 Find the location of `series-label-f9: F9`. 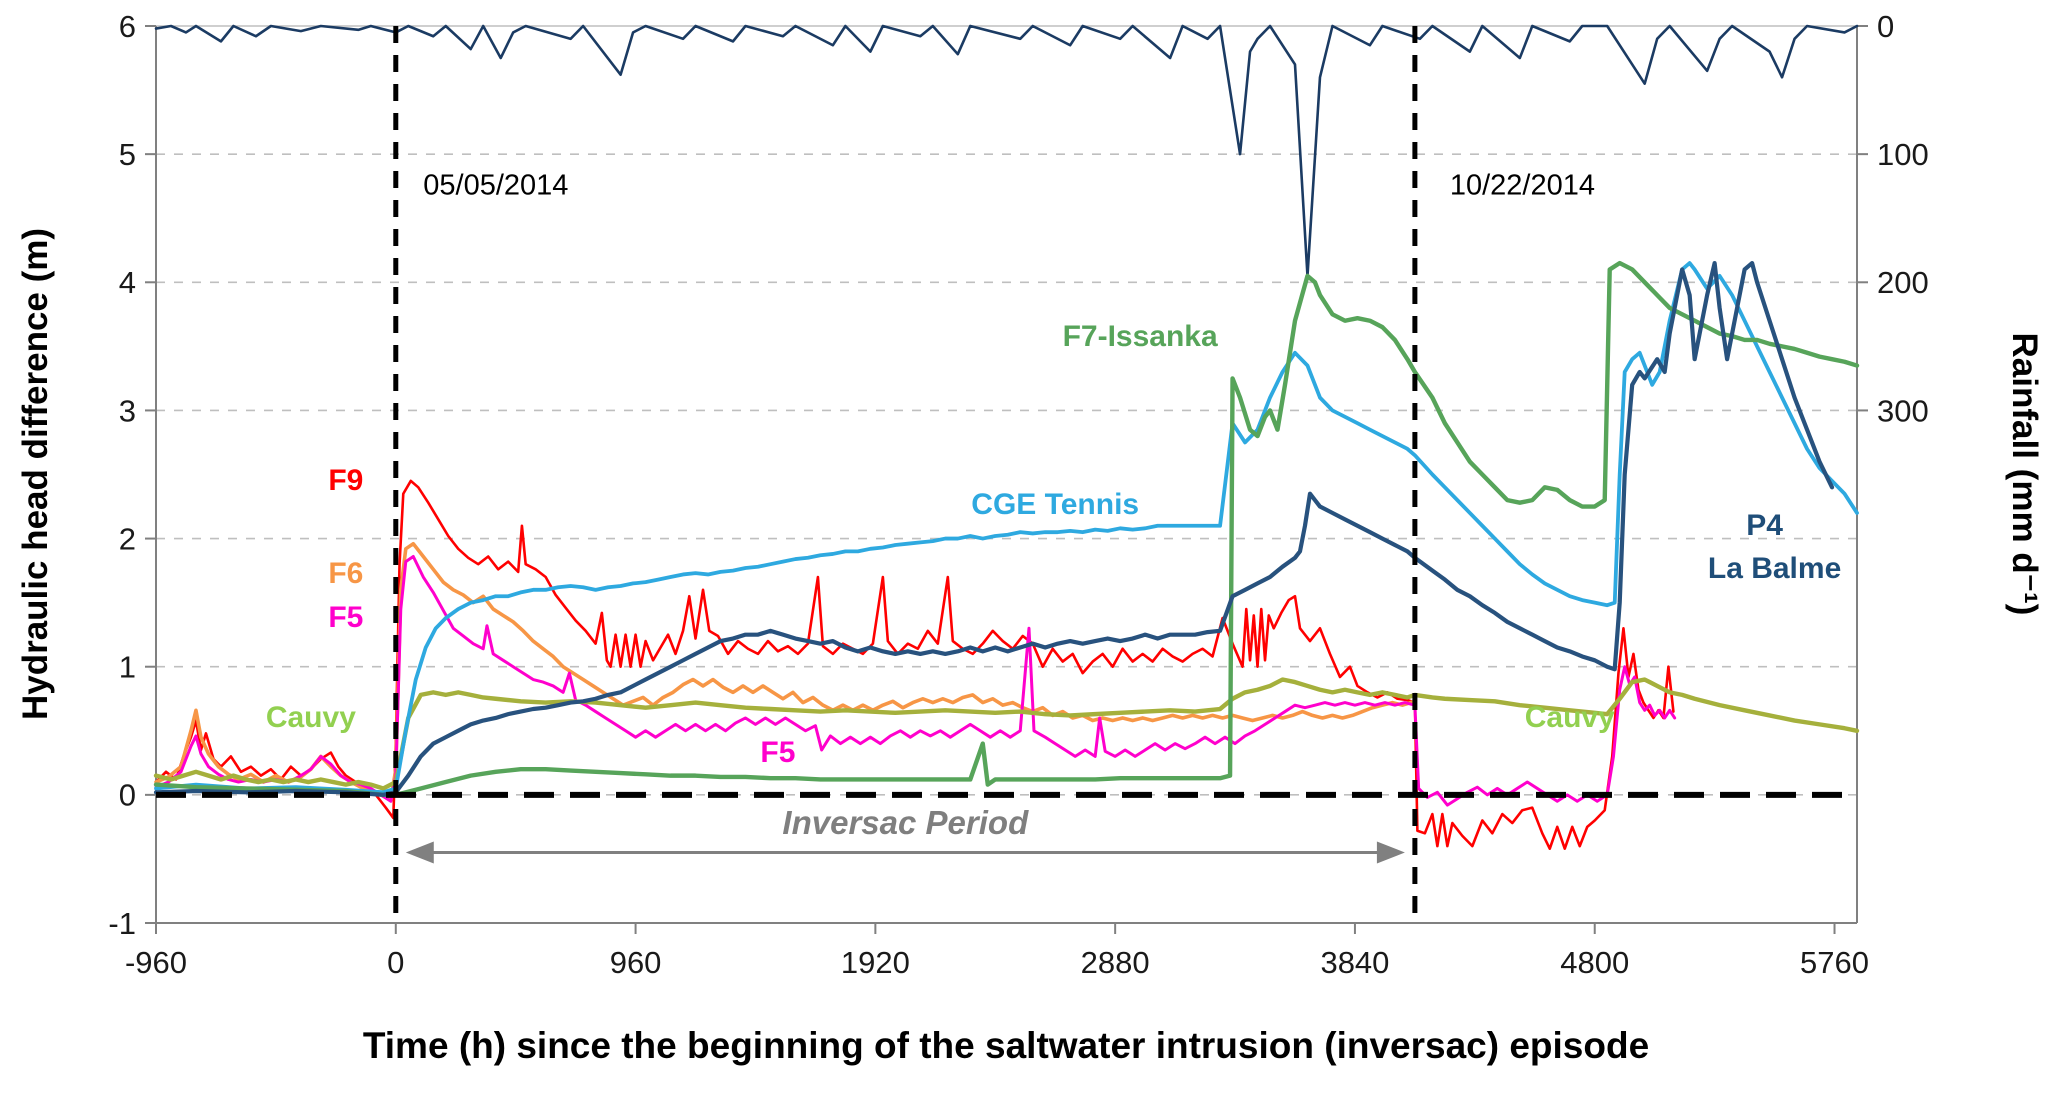

series-label-f9: F9 is located at coordinates (346, 480).